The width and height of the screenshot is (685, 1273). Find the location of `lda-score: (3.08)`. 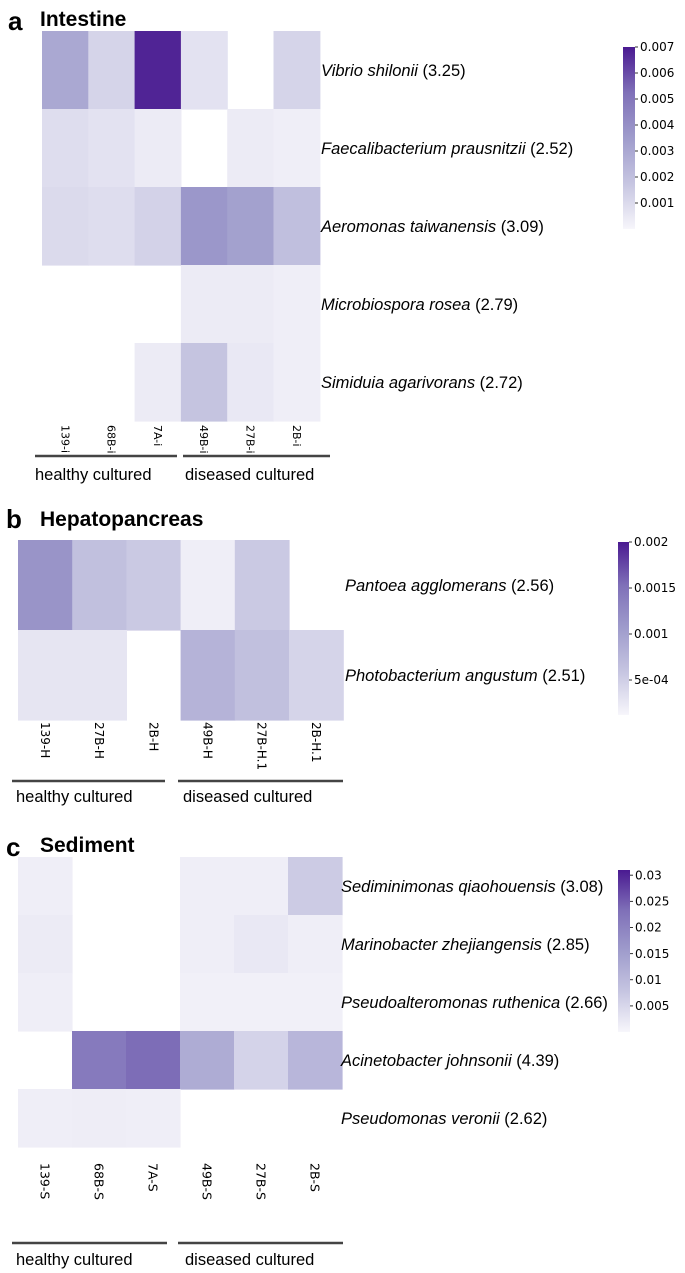

lda-score: (3.08) is located at coordinates (580, 887).